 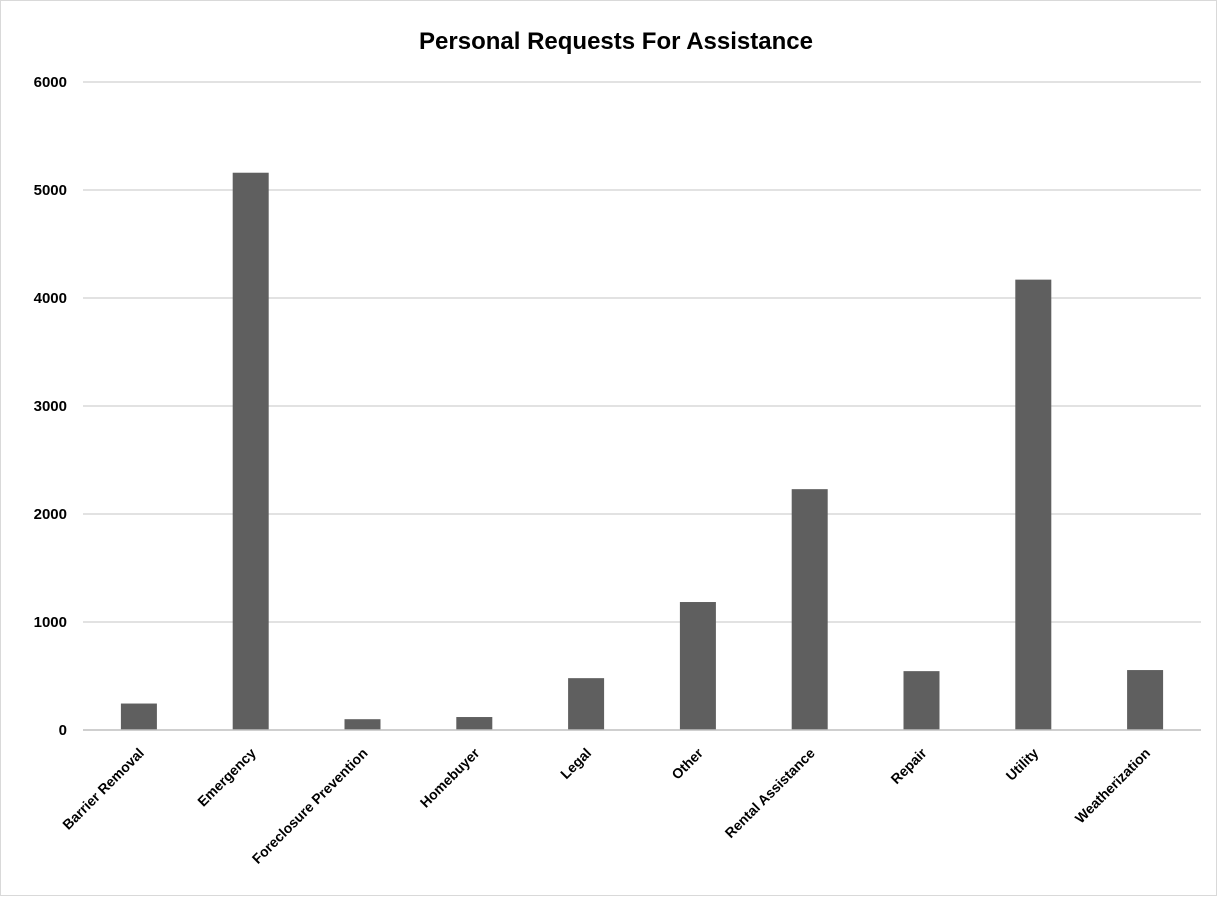 What do you see at coordinates (226, 777) in the screenshot?
I see `x-tick-label: Emergency` at bounding box center [226, 777].